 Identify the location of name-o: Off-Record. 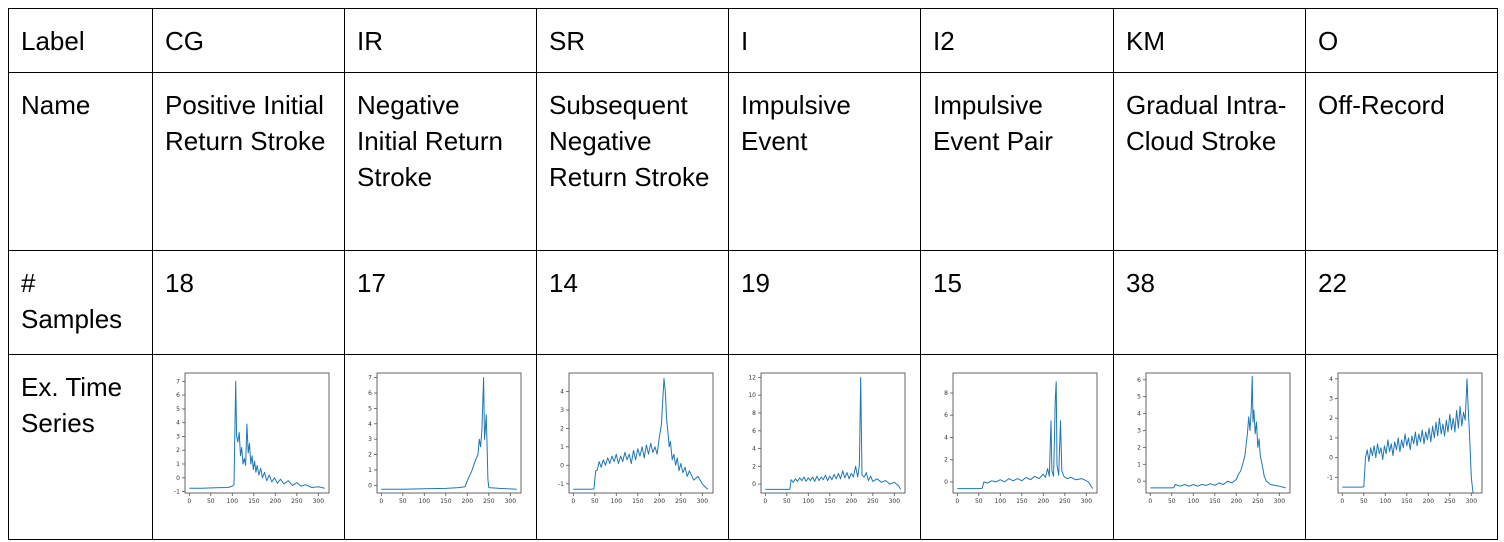
(1401, 161).